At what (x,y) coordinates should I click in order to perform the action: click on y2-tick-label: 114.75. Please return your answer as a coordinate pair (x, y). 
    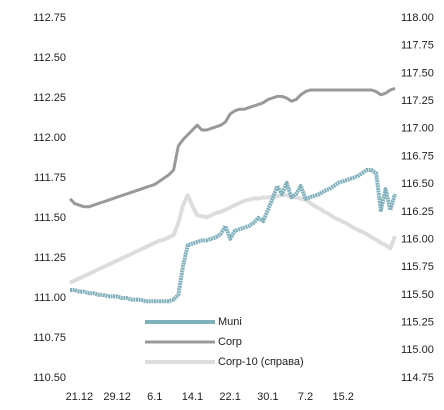
    Looking at the image, I should click on (417, 378).